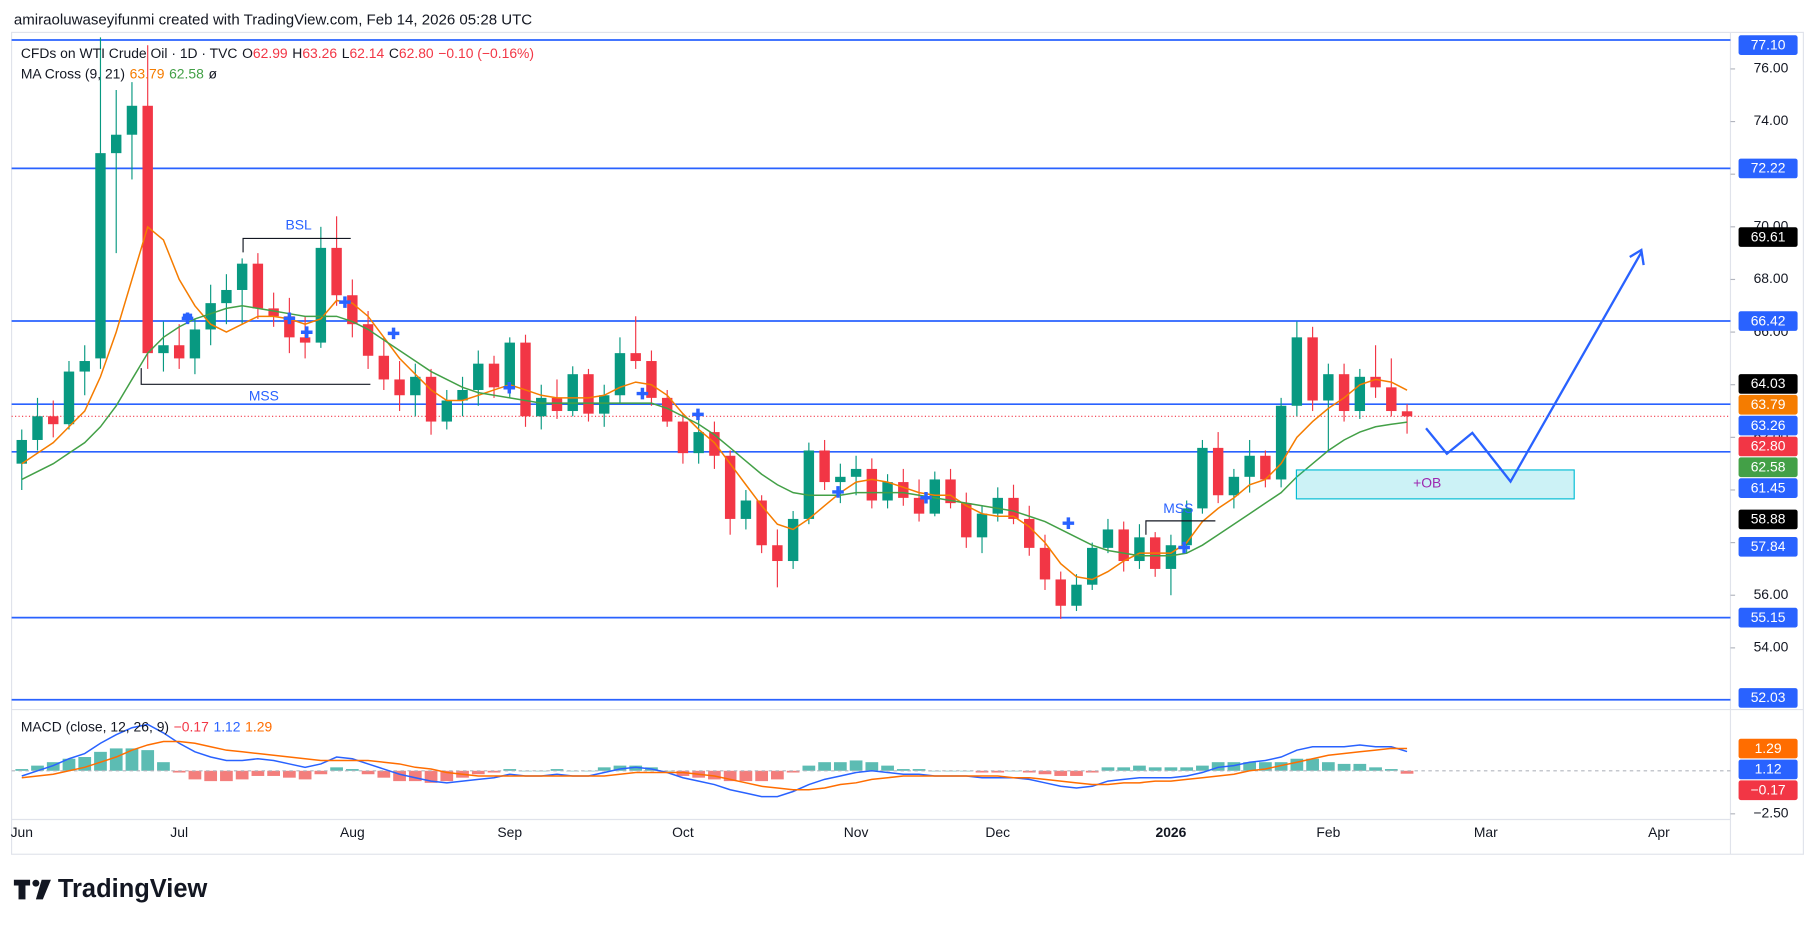 The height and width of the screenshot is (926, 1815). What do you see at coordinates (1768, 168) in the screenshot?
I see `price-tag-label: 72.22` at bounding box center [1768, 168].